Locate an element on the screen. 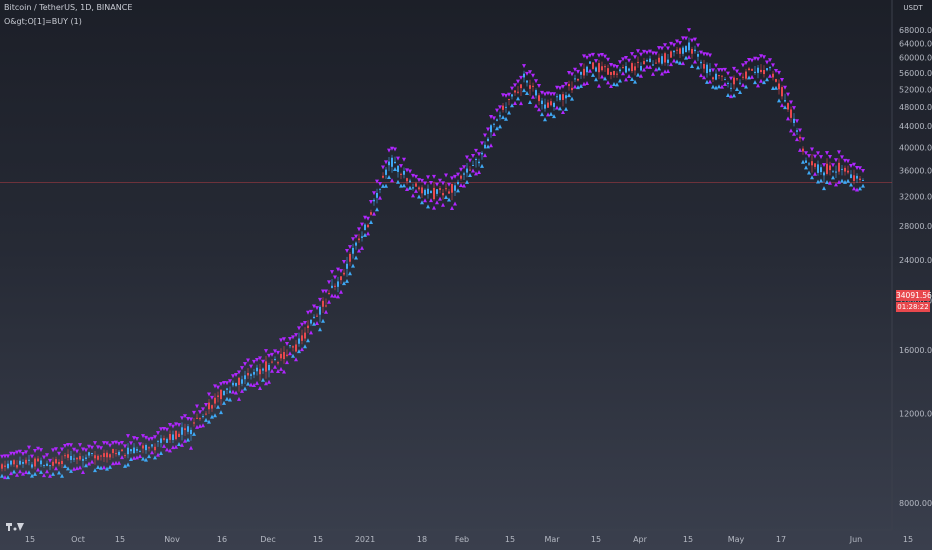 This screenshot has height=550, width=932. indicator-legend: O&gt;O[1]=BUY (1) is located at coordinates (43, 21).